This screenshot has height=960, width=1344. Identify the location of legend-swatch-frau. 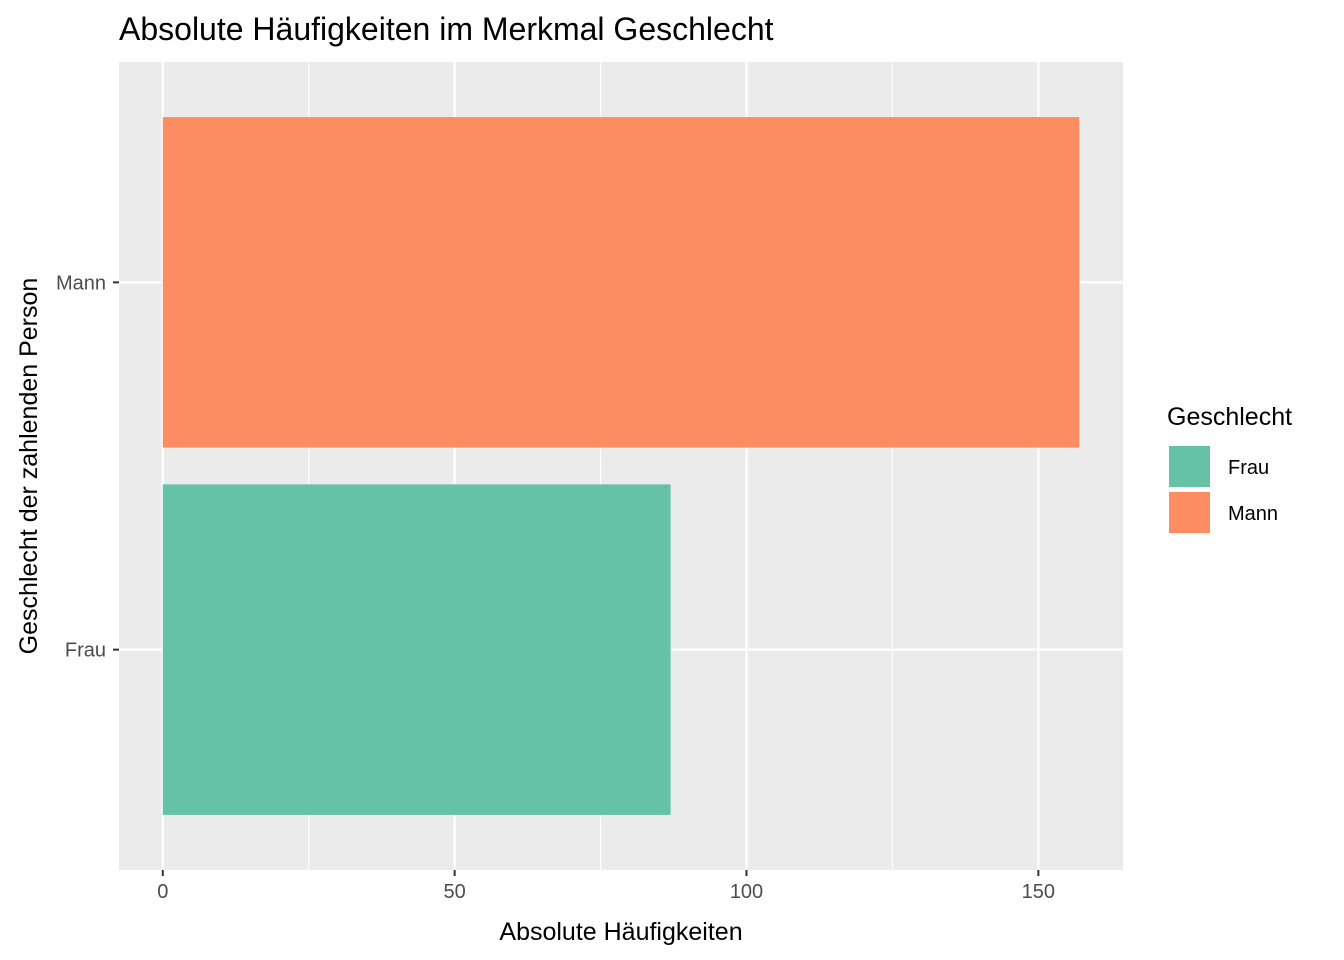
(1189, 466).